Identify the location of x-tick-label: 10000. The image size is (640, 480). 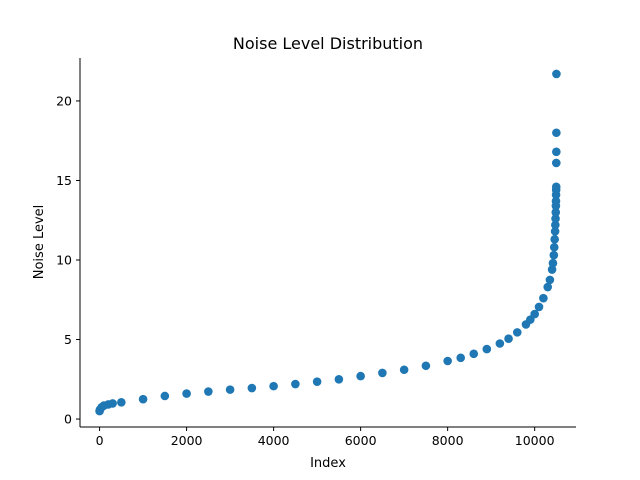
(535, 440).